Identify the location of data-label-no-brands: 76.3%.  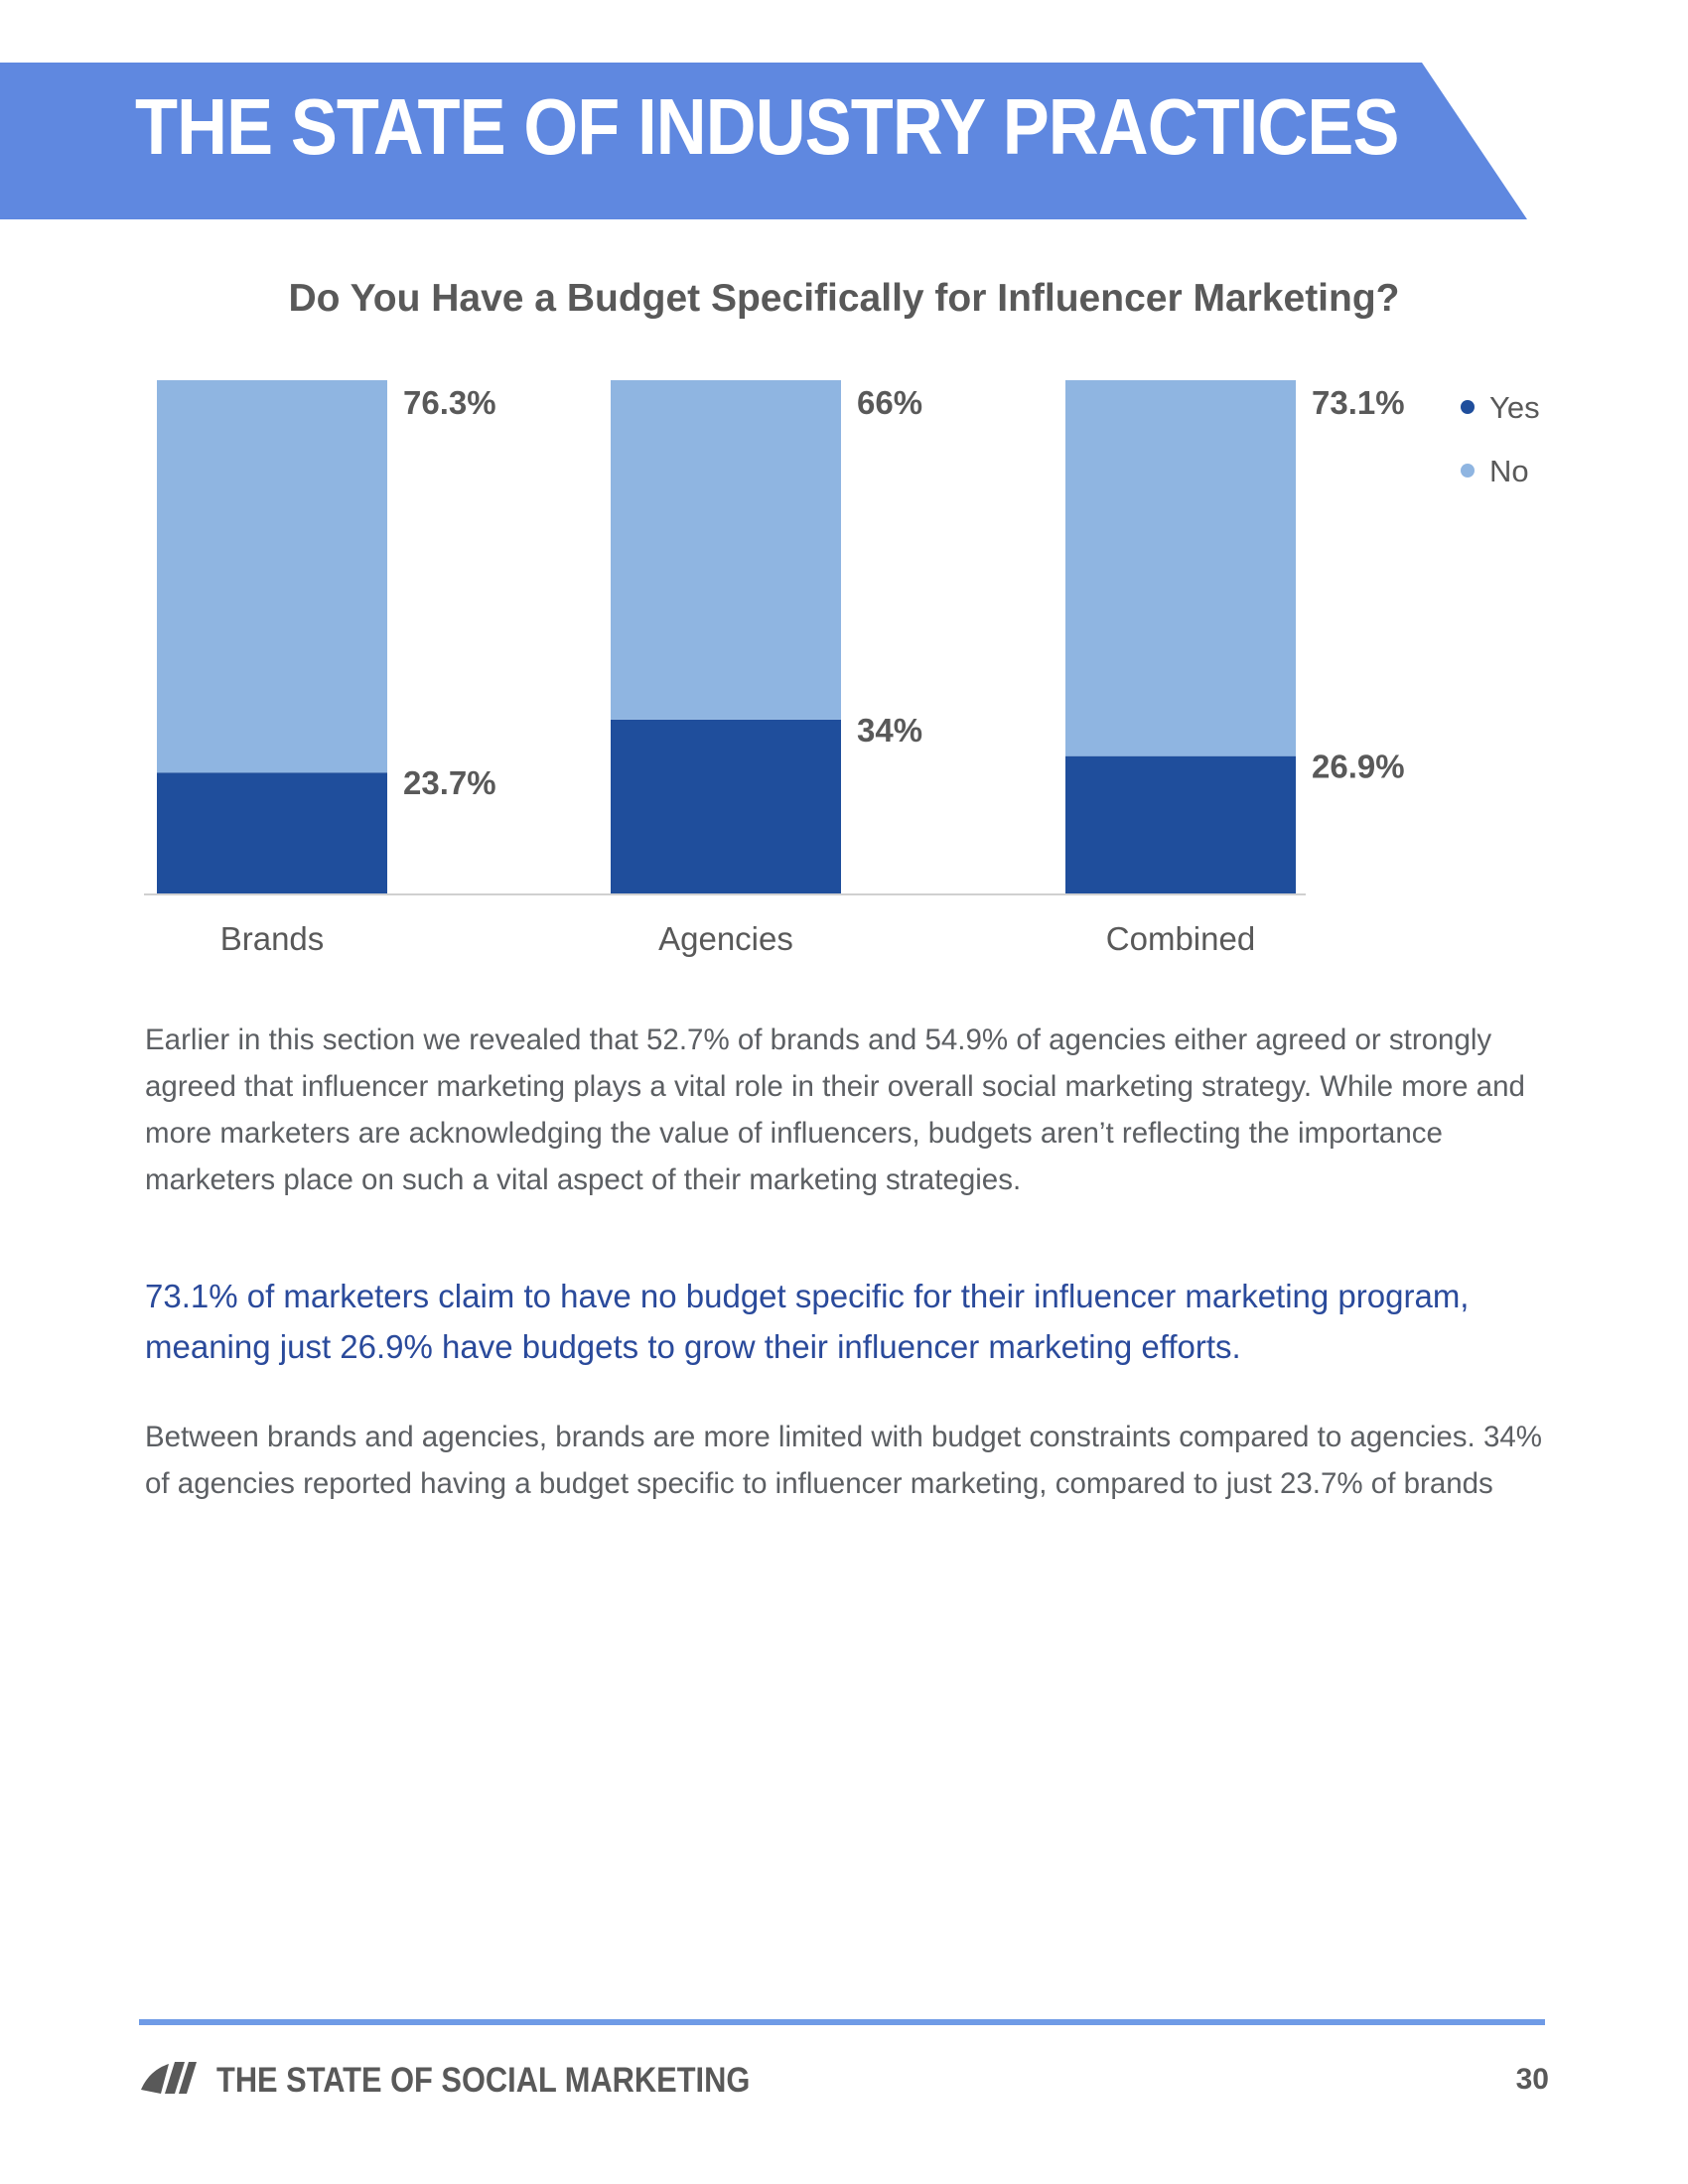
(449, 402).